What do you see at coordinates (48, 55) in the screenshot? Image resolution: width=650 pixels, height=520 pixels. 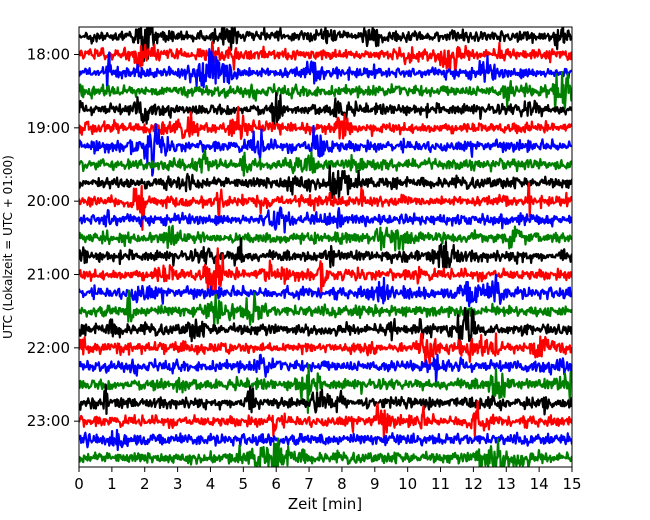 I see `y-tick-label: 18:00` at bounding box center [48, 55].